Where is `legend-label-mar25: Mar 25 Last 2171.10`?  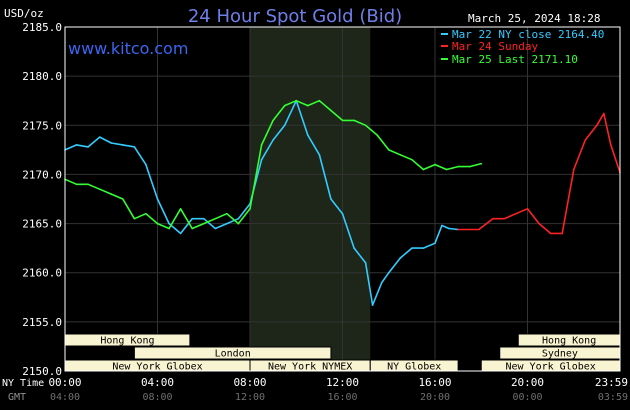 legend-label-mar25: Mar 25 Last 2171.10 is located at coordinates (515, 59).